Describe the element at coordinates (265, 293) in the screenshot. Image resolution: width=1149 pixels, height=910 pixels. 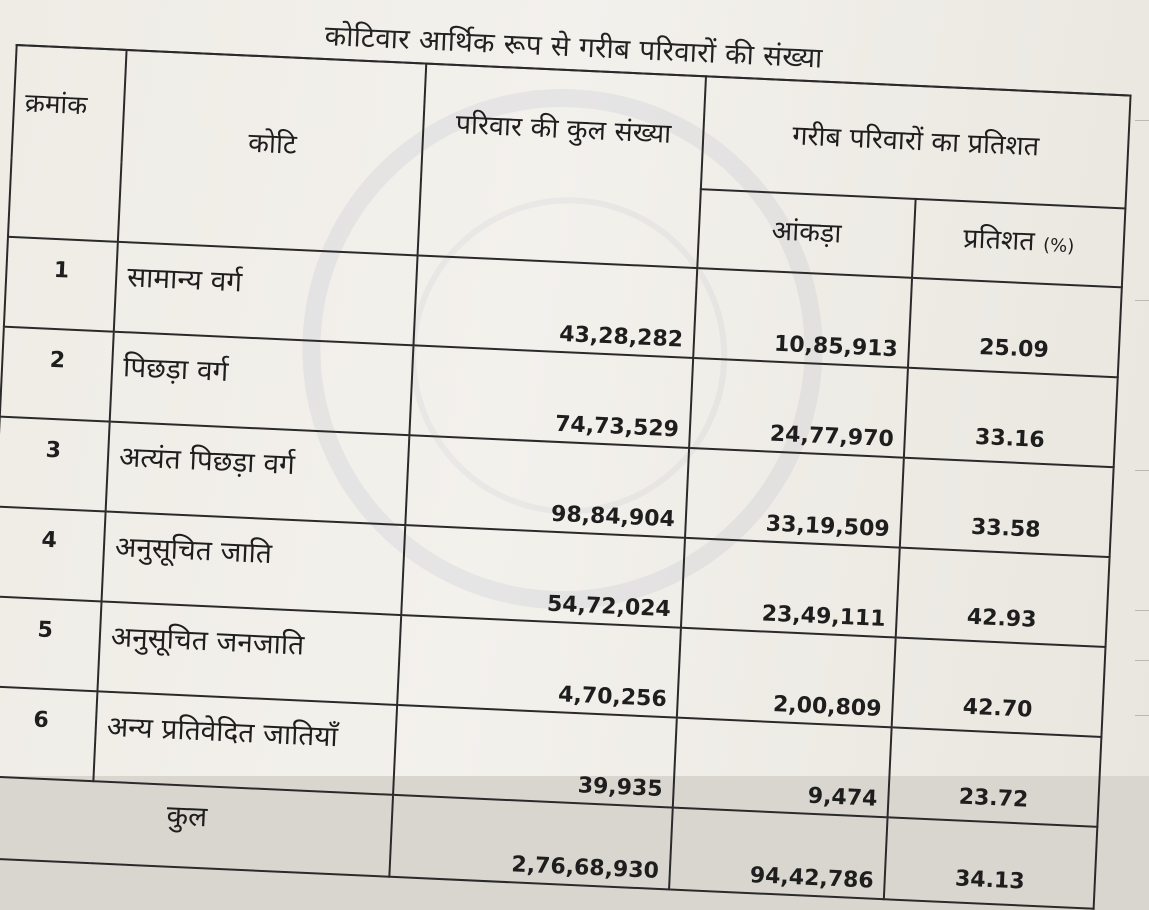
I see `row-category: सामान्य वर्ग` at that location.